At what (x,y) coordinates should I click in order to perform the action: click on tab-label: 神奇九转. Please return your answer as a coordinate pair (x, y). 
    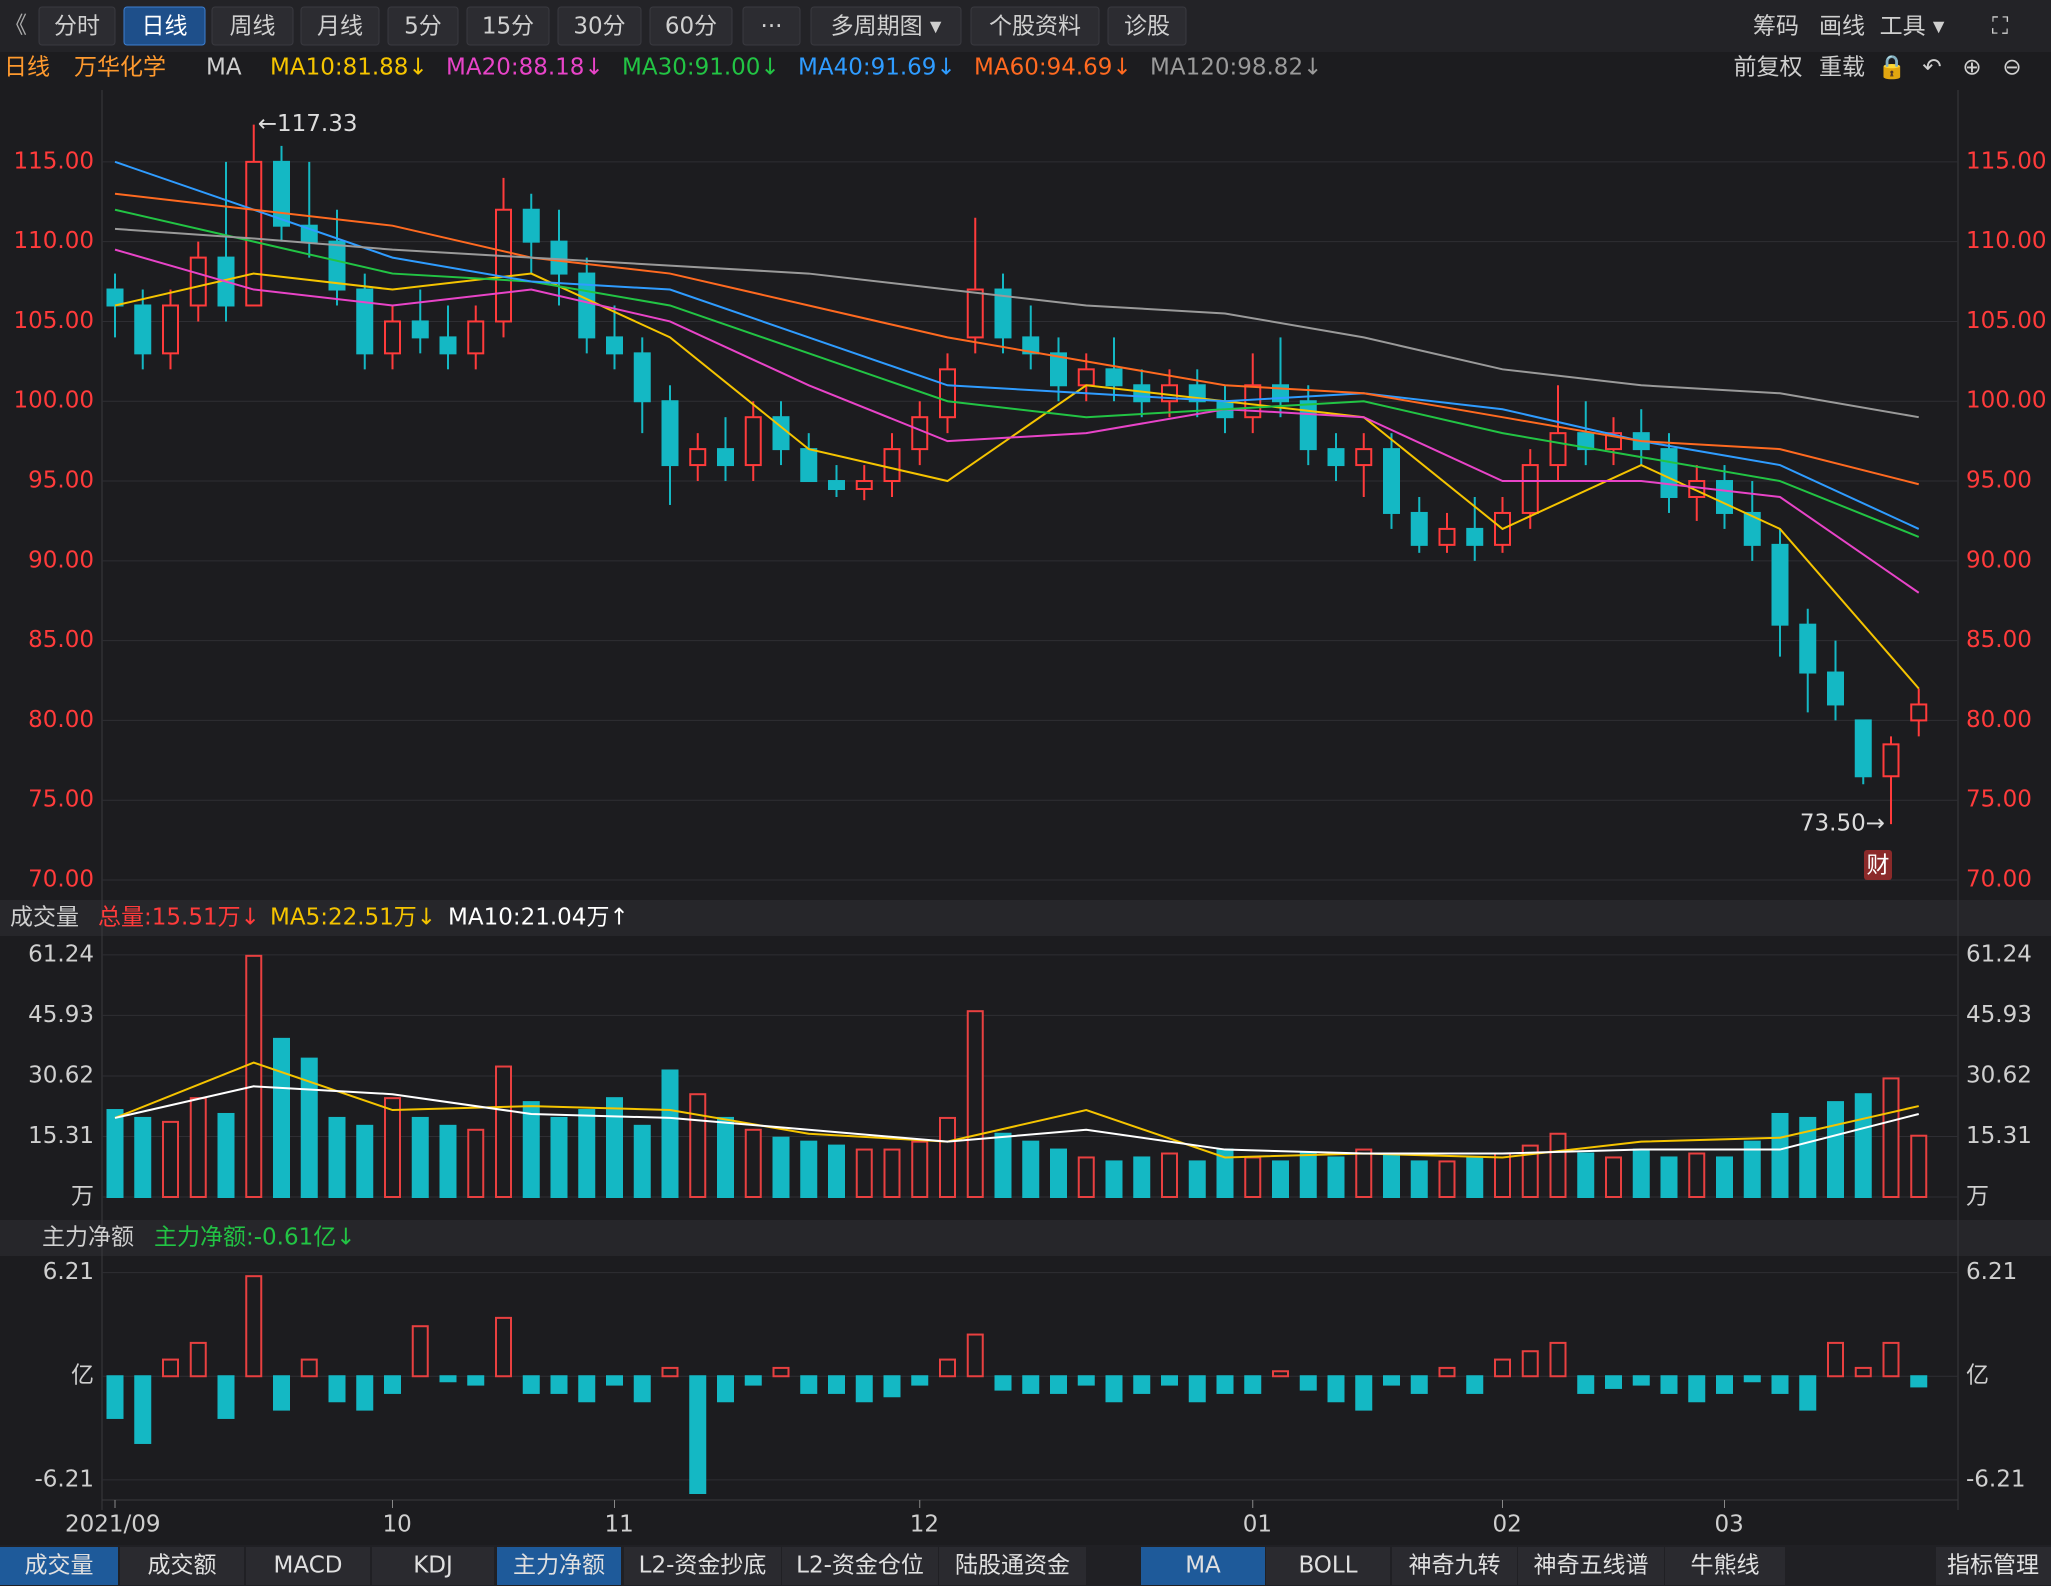
    Looking at the image, I should click on (1455, 1566).